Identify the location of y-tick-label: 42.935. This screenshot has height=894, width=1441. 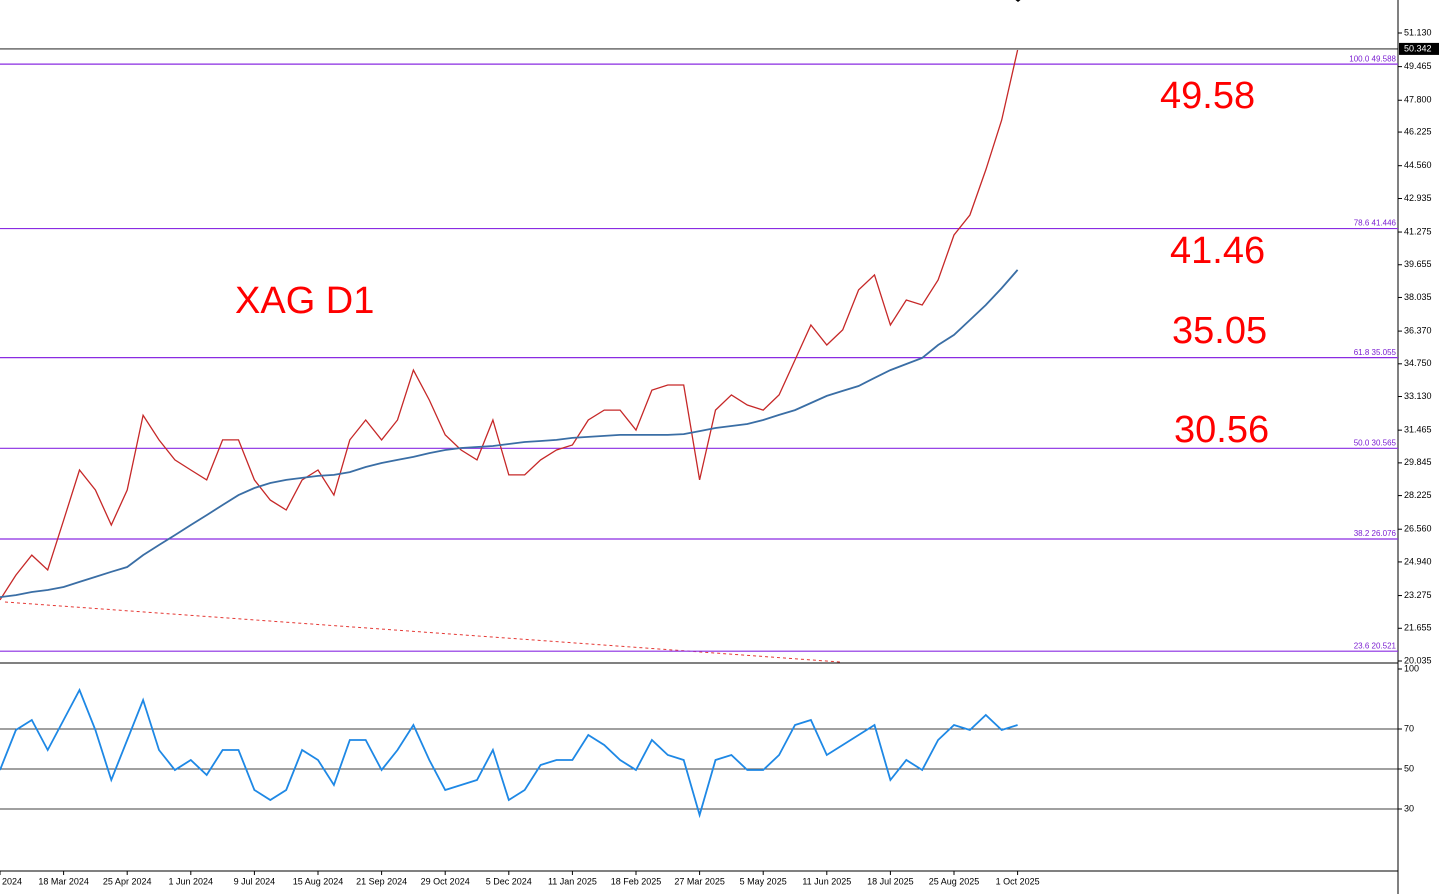
(1418, 198).